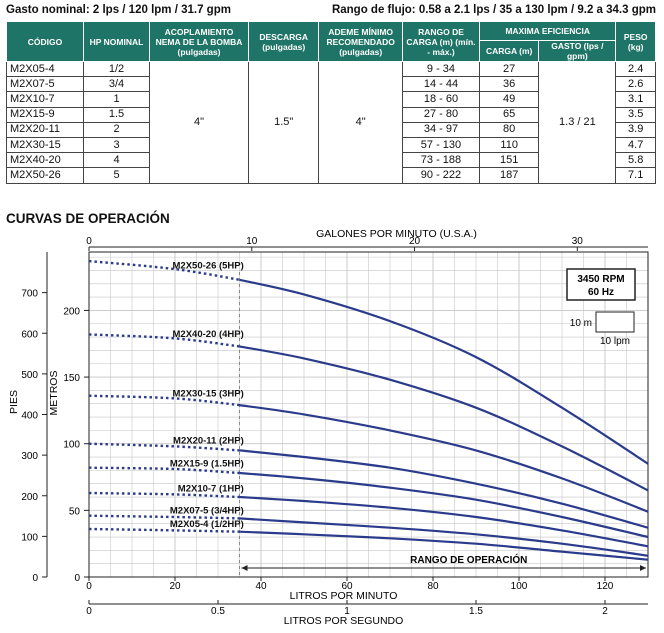 The image size is (664, 633). I want to click on y-left-tick-label: 700, so click(29, 294).